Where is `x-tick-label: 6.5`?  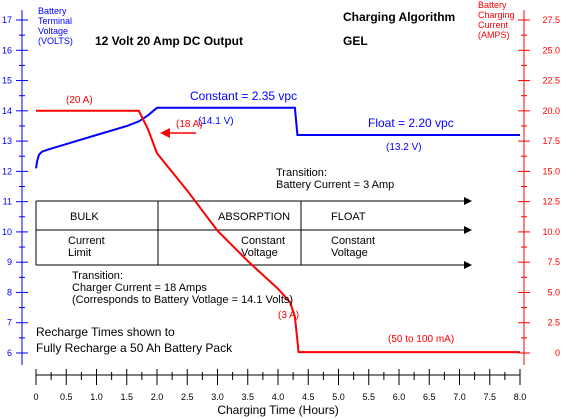 x-tick-label: 6.5 is located at coordinates (429, 397).